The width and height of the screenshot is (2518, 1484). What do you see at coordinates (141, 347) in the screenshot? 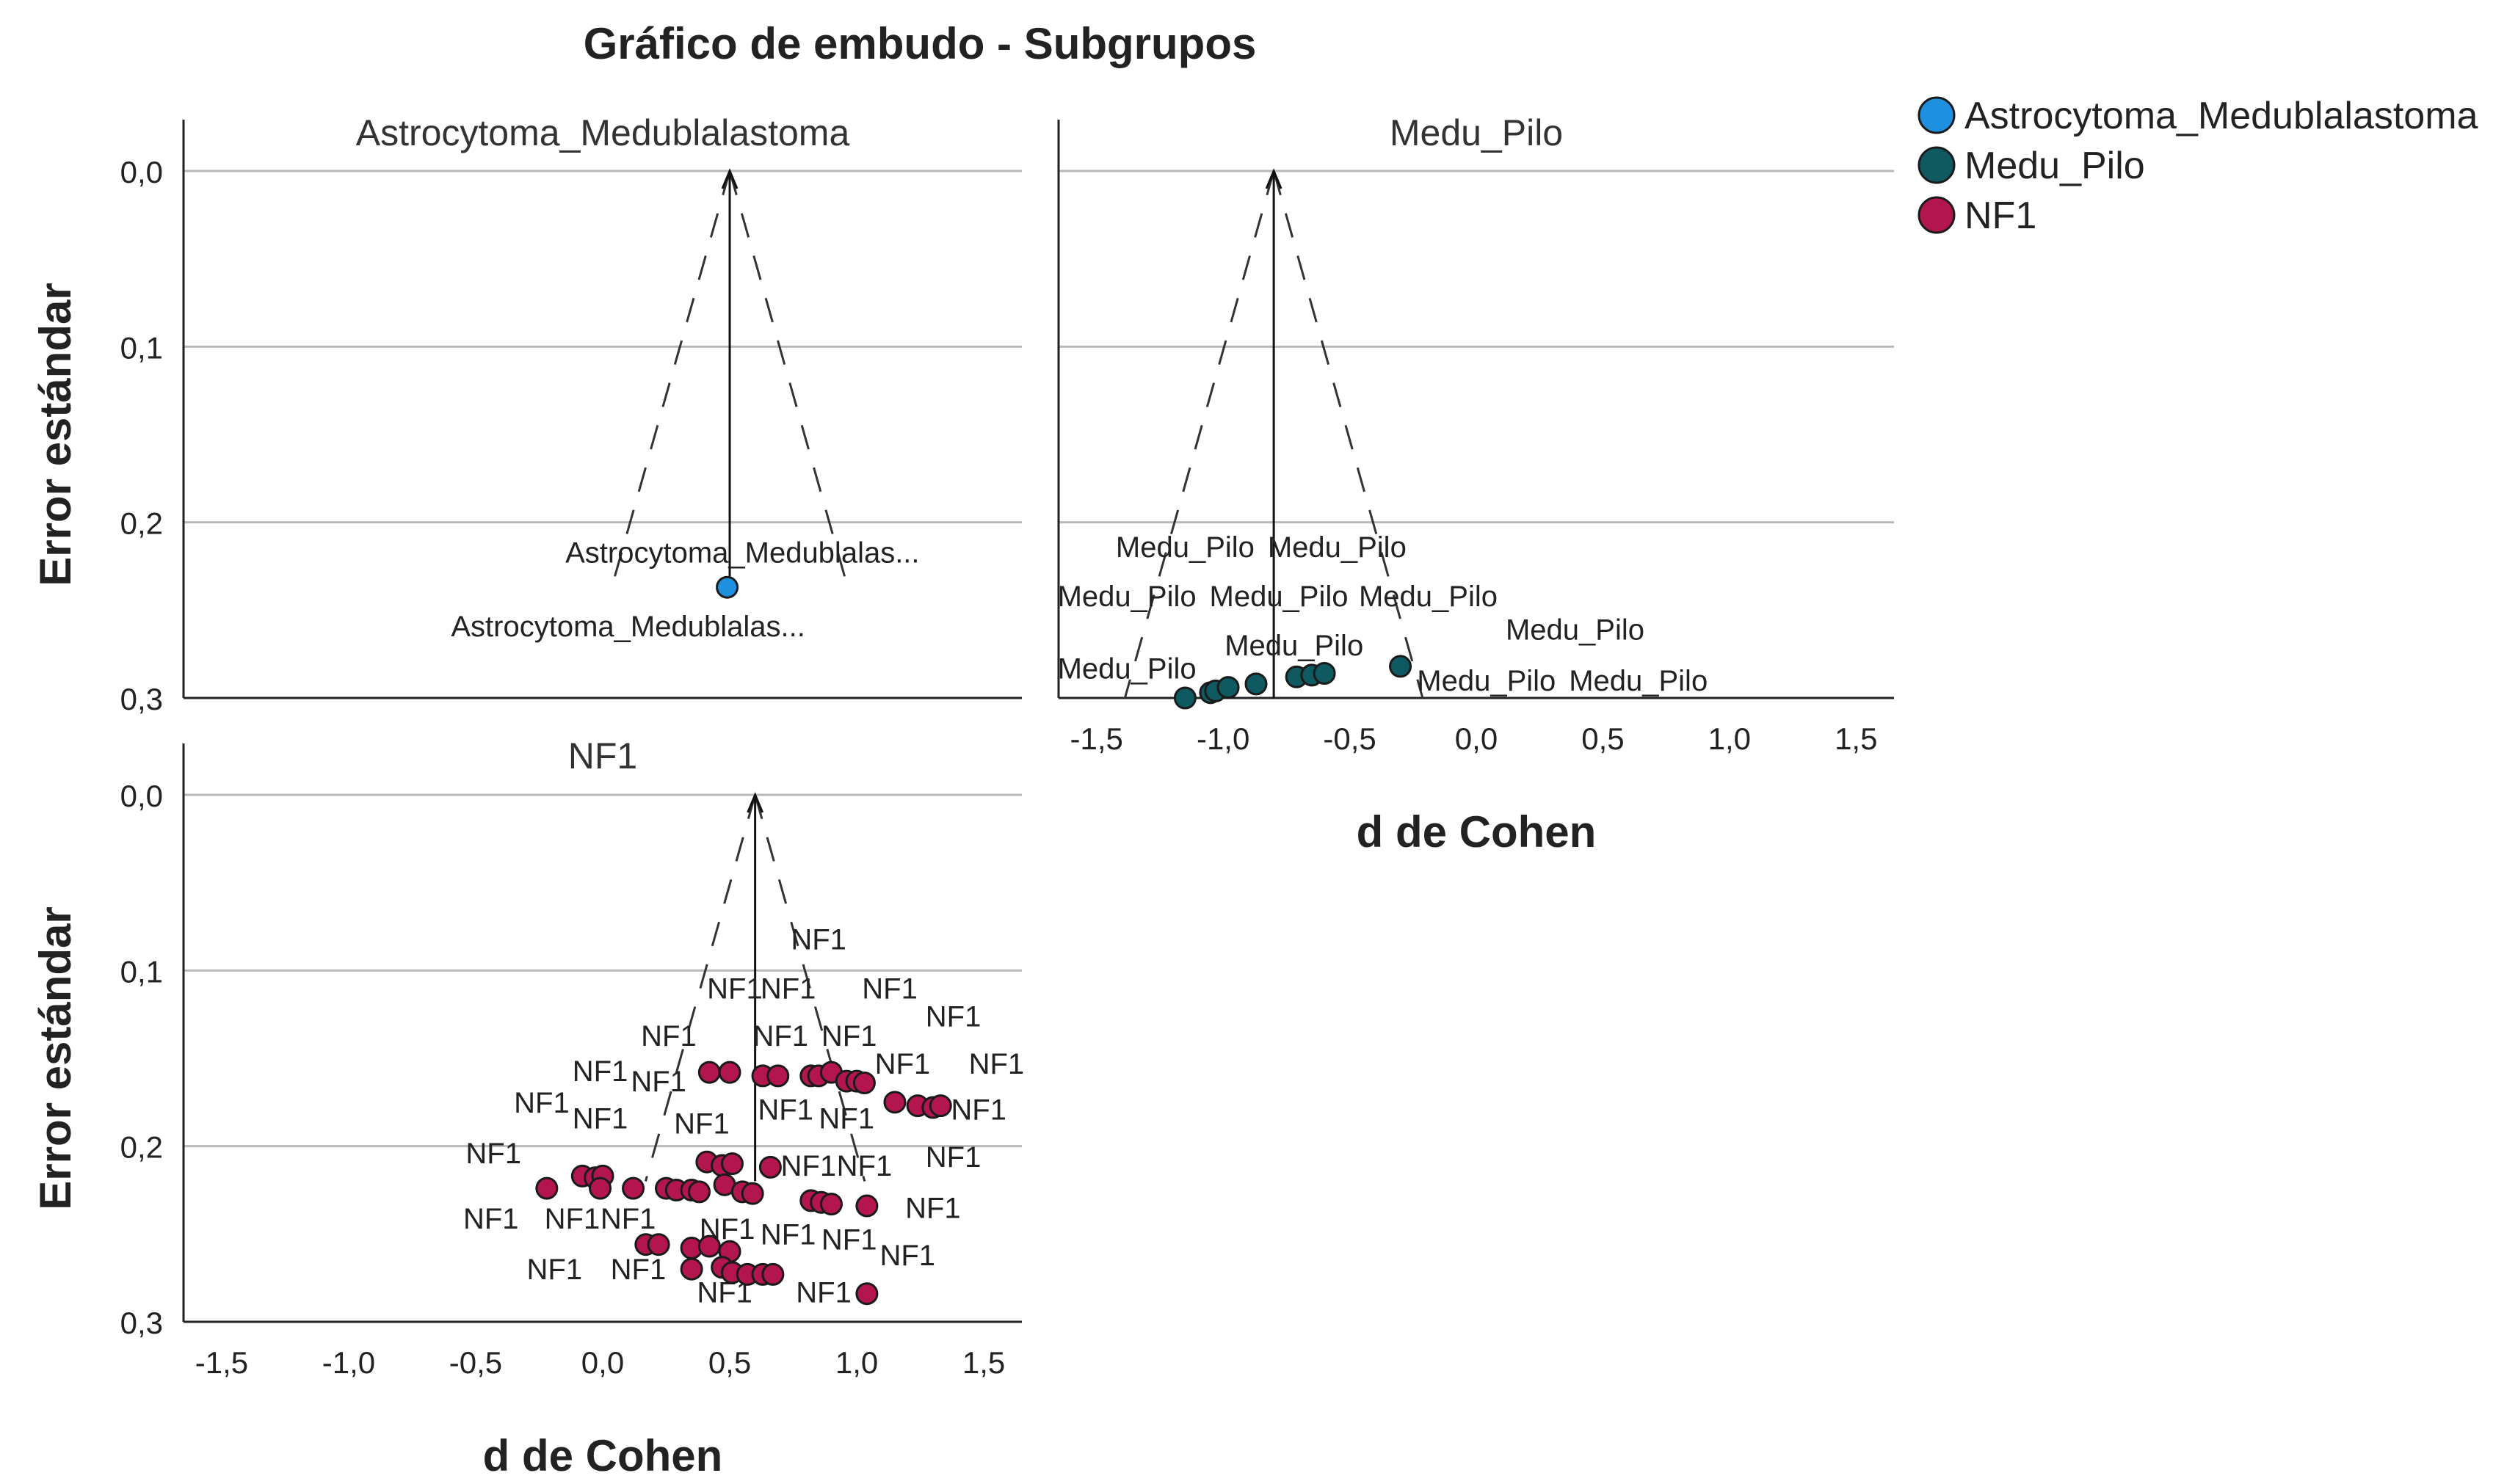
I see `y-tick-label: 0,1` at bounding box center [141, 347].